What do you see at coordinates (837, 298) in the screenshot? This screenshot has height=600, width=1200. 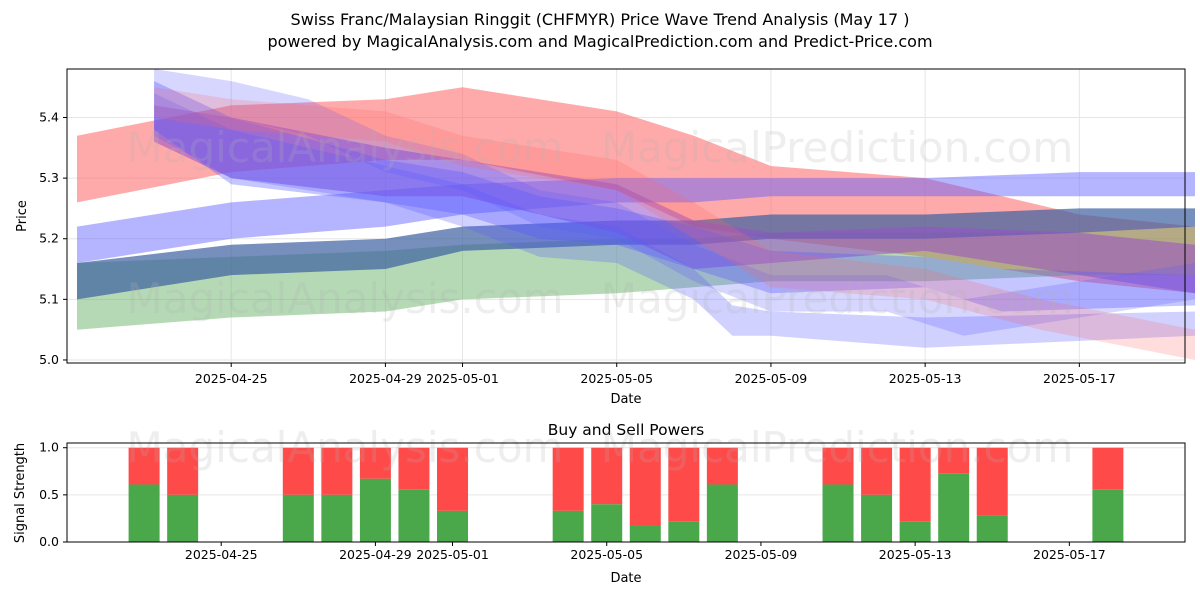 I see `watermark-prediction-lower: MagicalPrediction.com` at bounding box center [837, 298].